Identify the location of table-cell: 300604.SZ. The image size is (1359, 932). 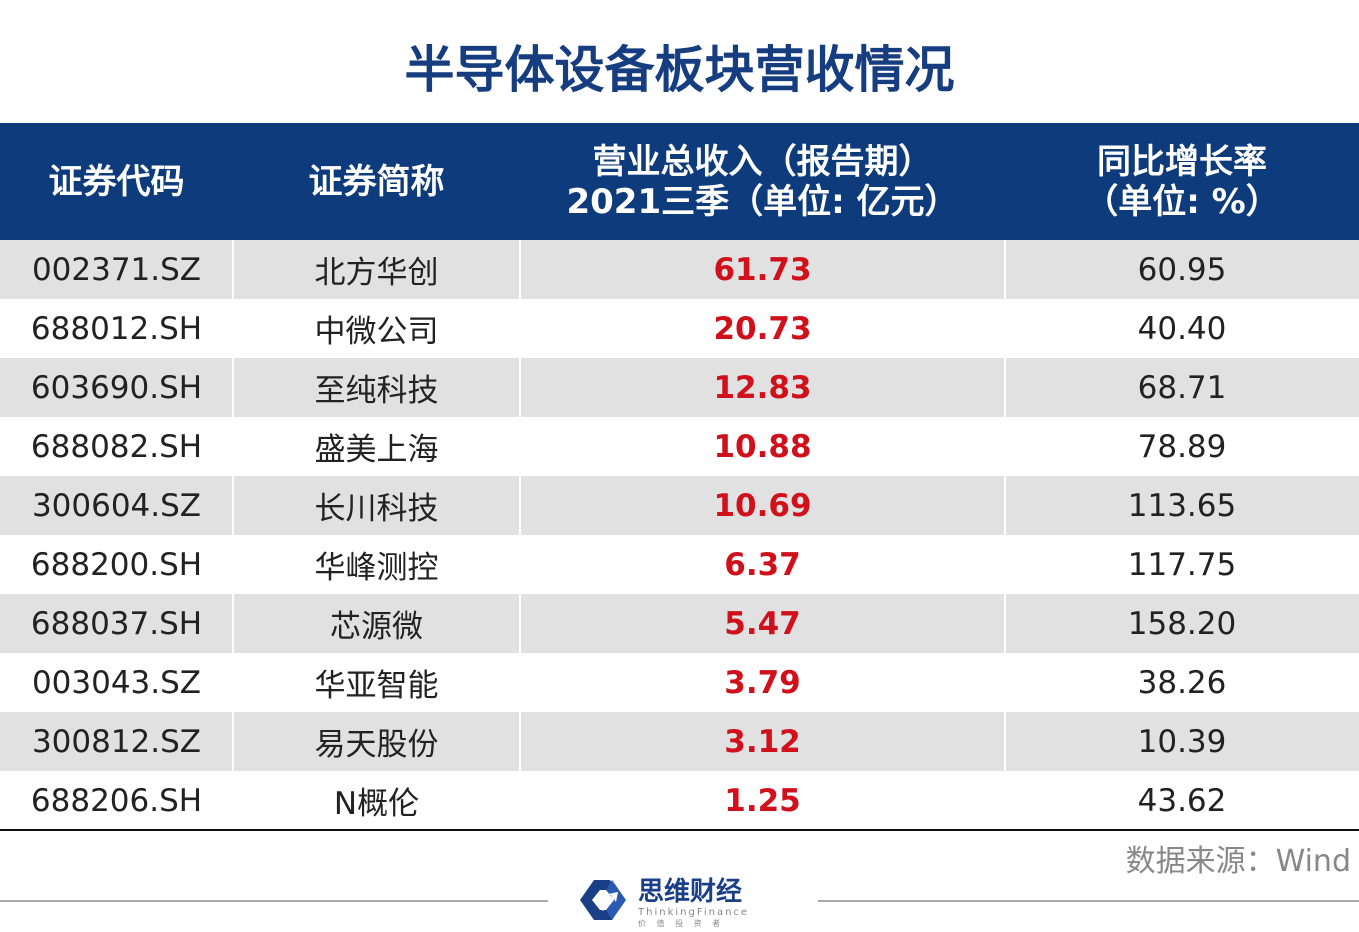
(116, 505).